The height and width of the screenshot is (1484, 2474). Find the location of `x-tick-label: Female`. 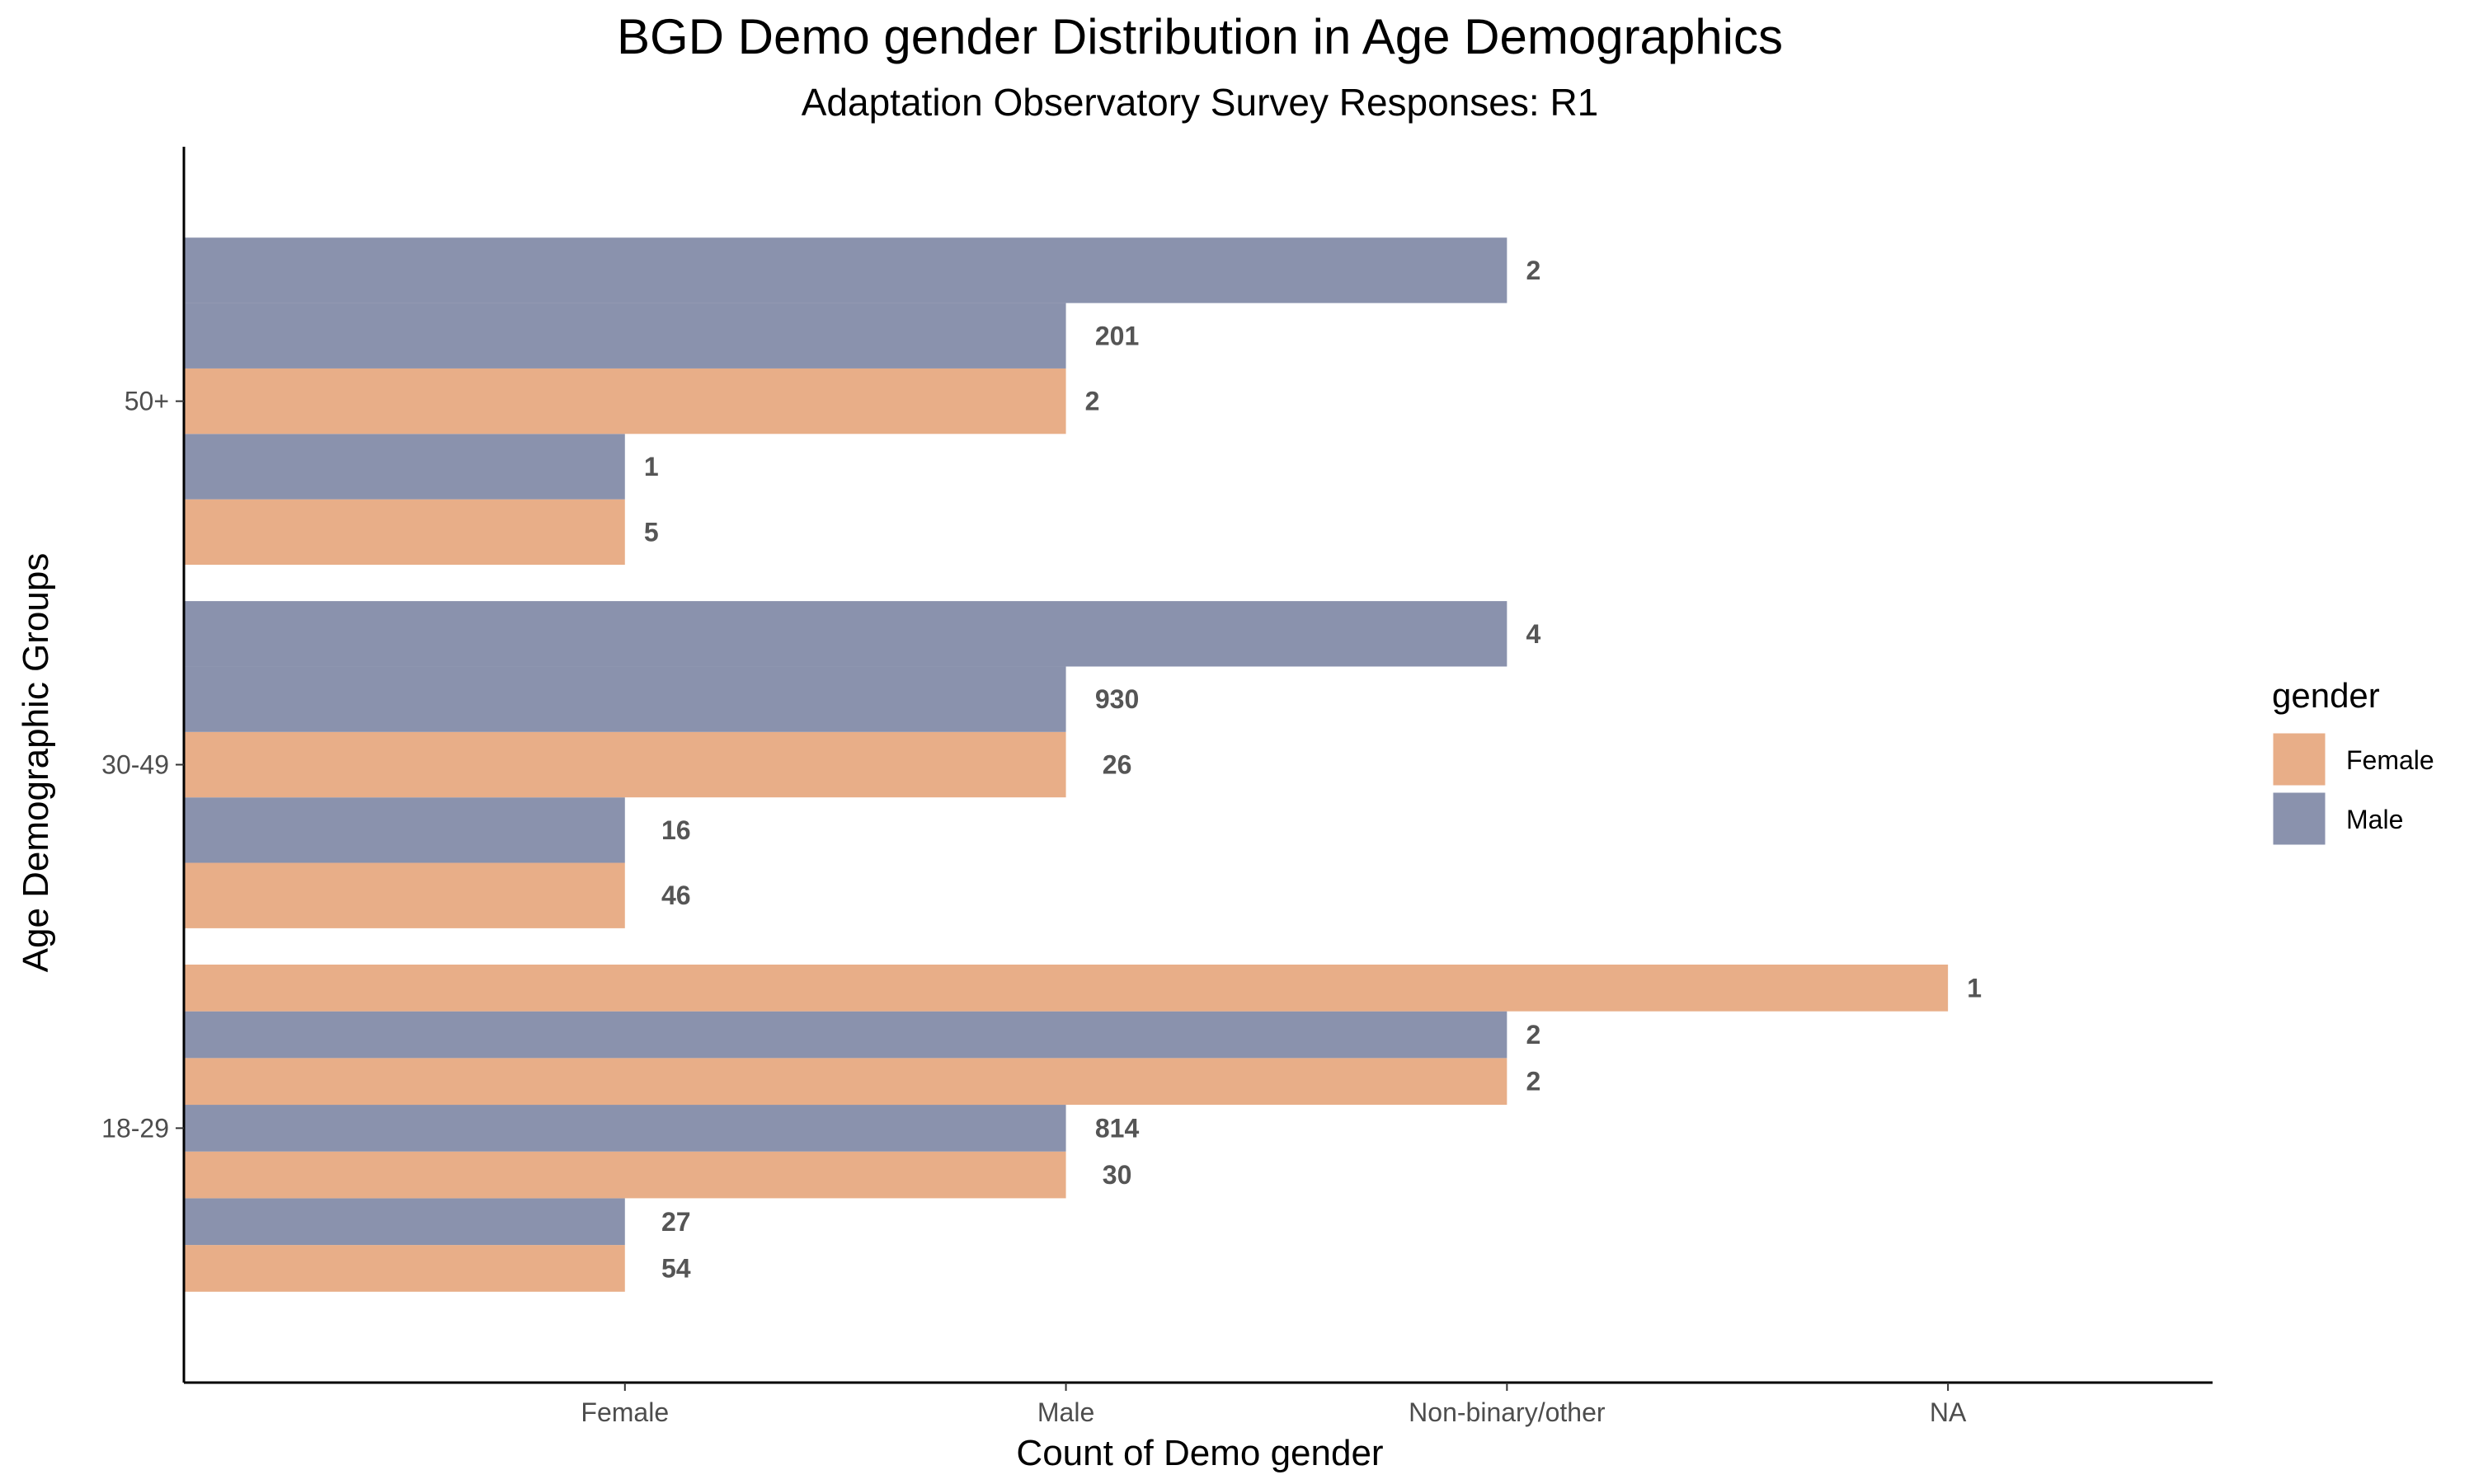

x-tick-label: Female is located at coordinates (625, 1412).